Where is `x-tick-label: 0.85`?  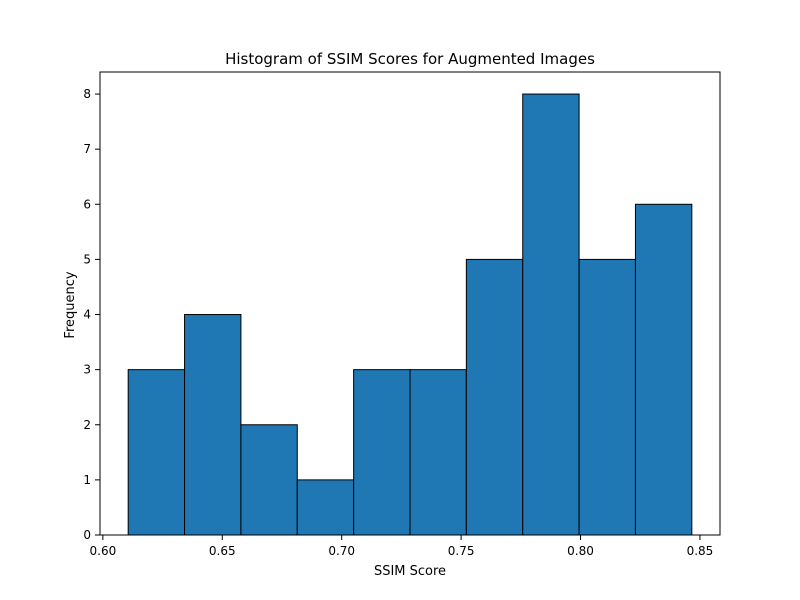
x-tick-label: 0.85 is located at coordinates (700, 551).